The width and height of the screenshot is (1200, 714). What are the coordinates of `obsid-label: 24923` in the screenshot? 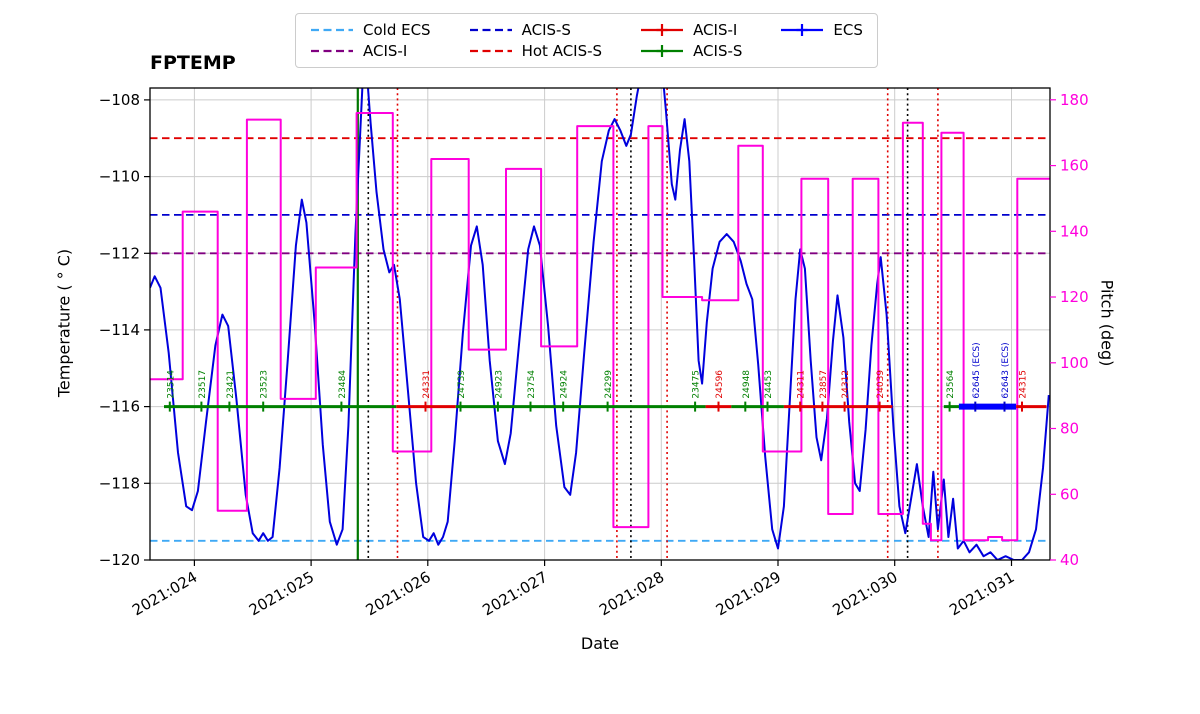 It's located at (499, 384).